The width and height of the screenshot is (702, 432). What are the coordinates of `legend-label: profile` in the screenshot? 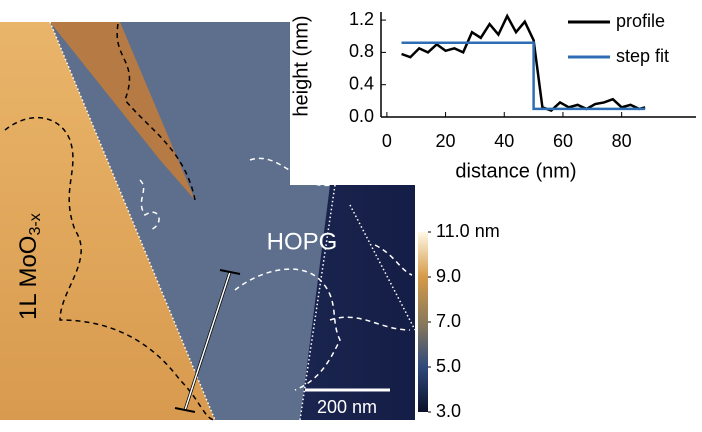 It's located at (640, 21).